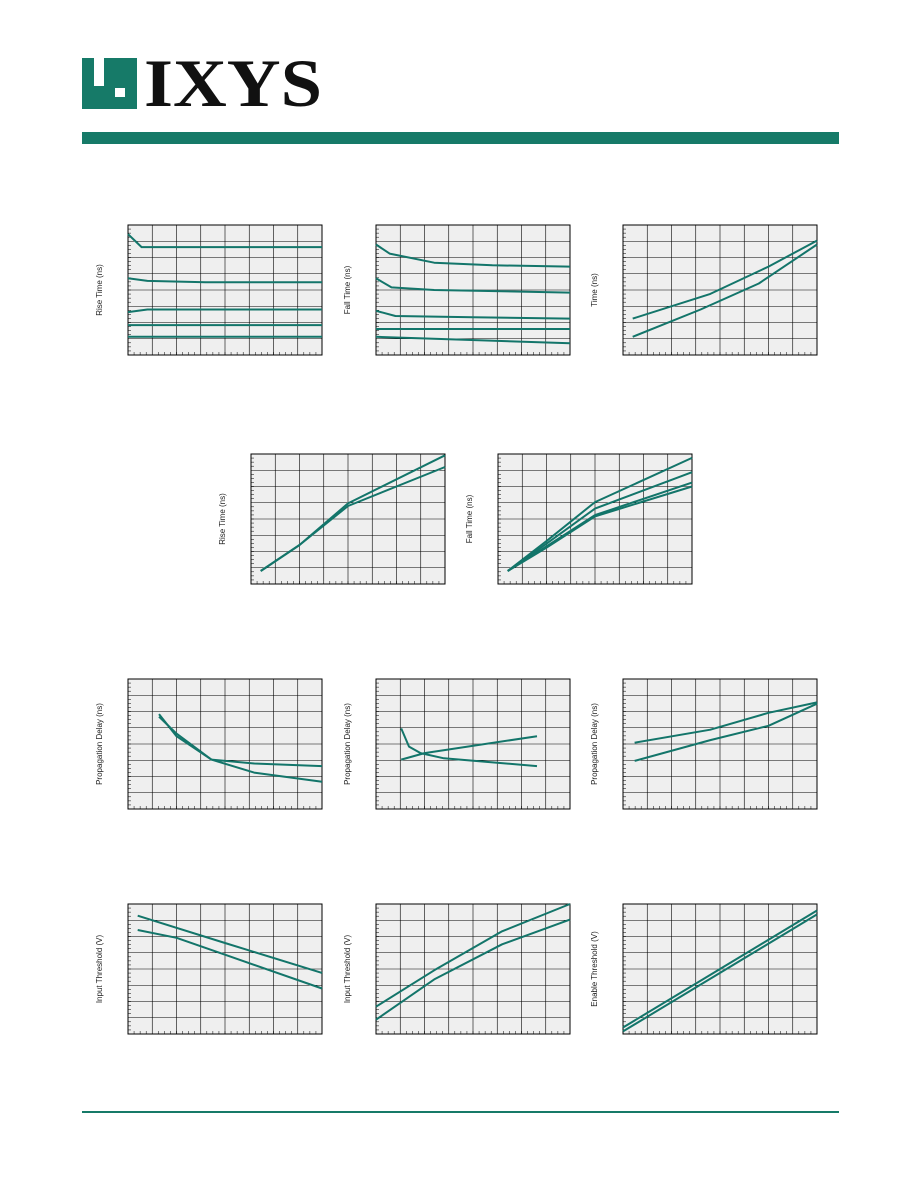  Describe the element at coordinates (594, 290) in the screenshot. I see `y-axis-label: Time (ns)` at that location.